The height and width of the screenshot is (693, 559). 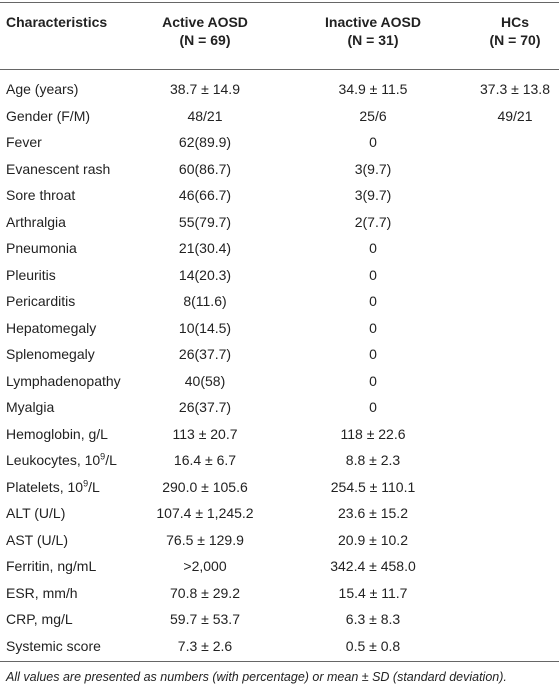 I want to click on cell: 2(7.7), so click(x=373, y=222).